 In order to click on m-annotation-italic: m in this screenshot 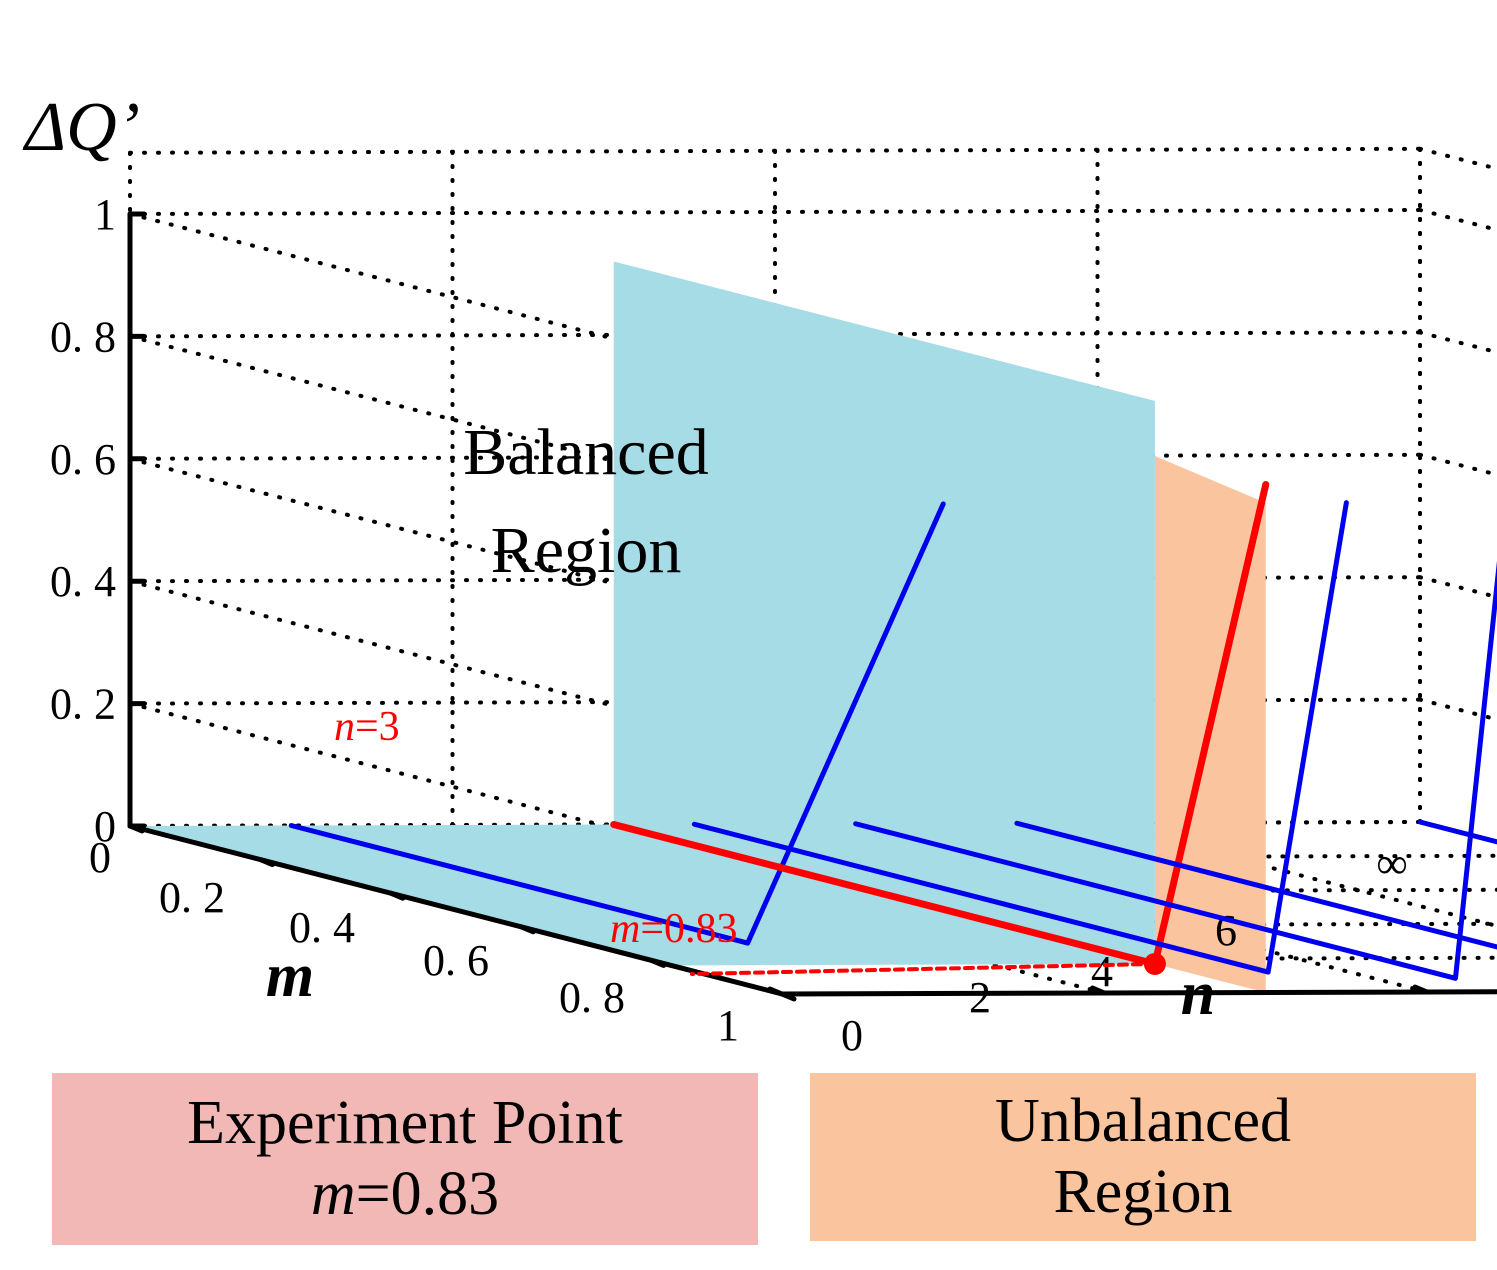, I will do `click(625, 929)`.